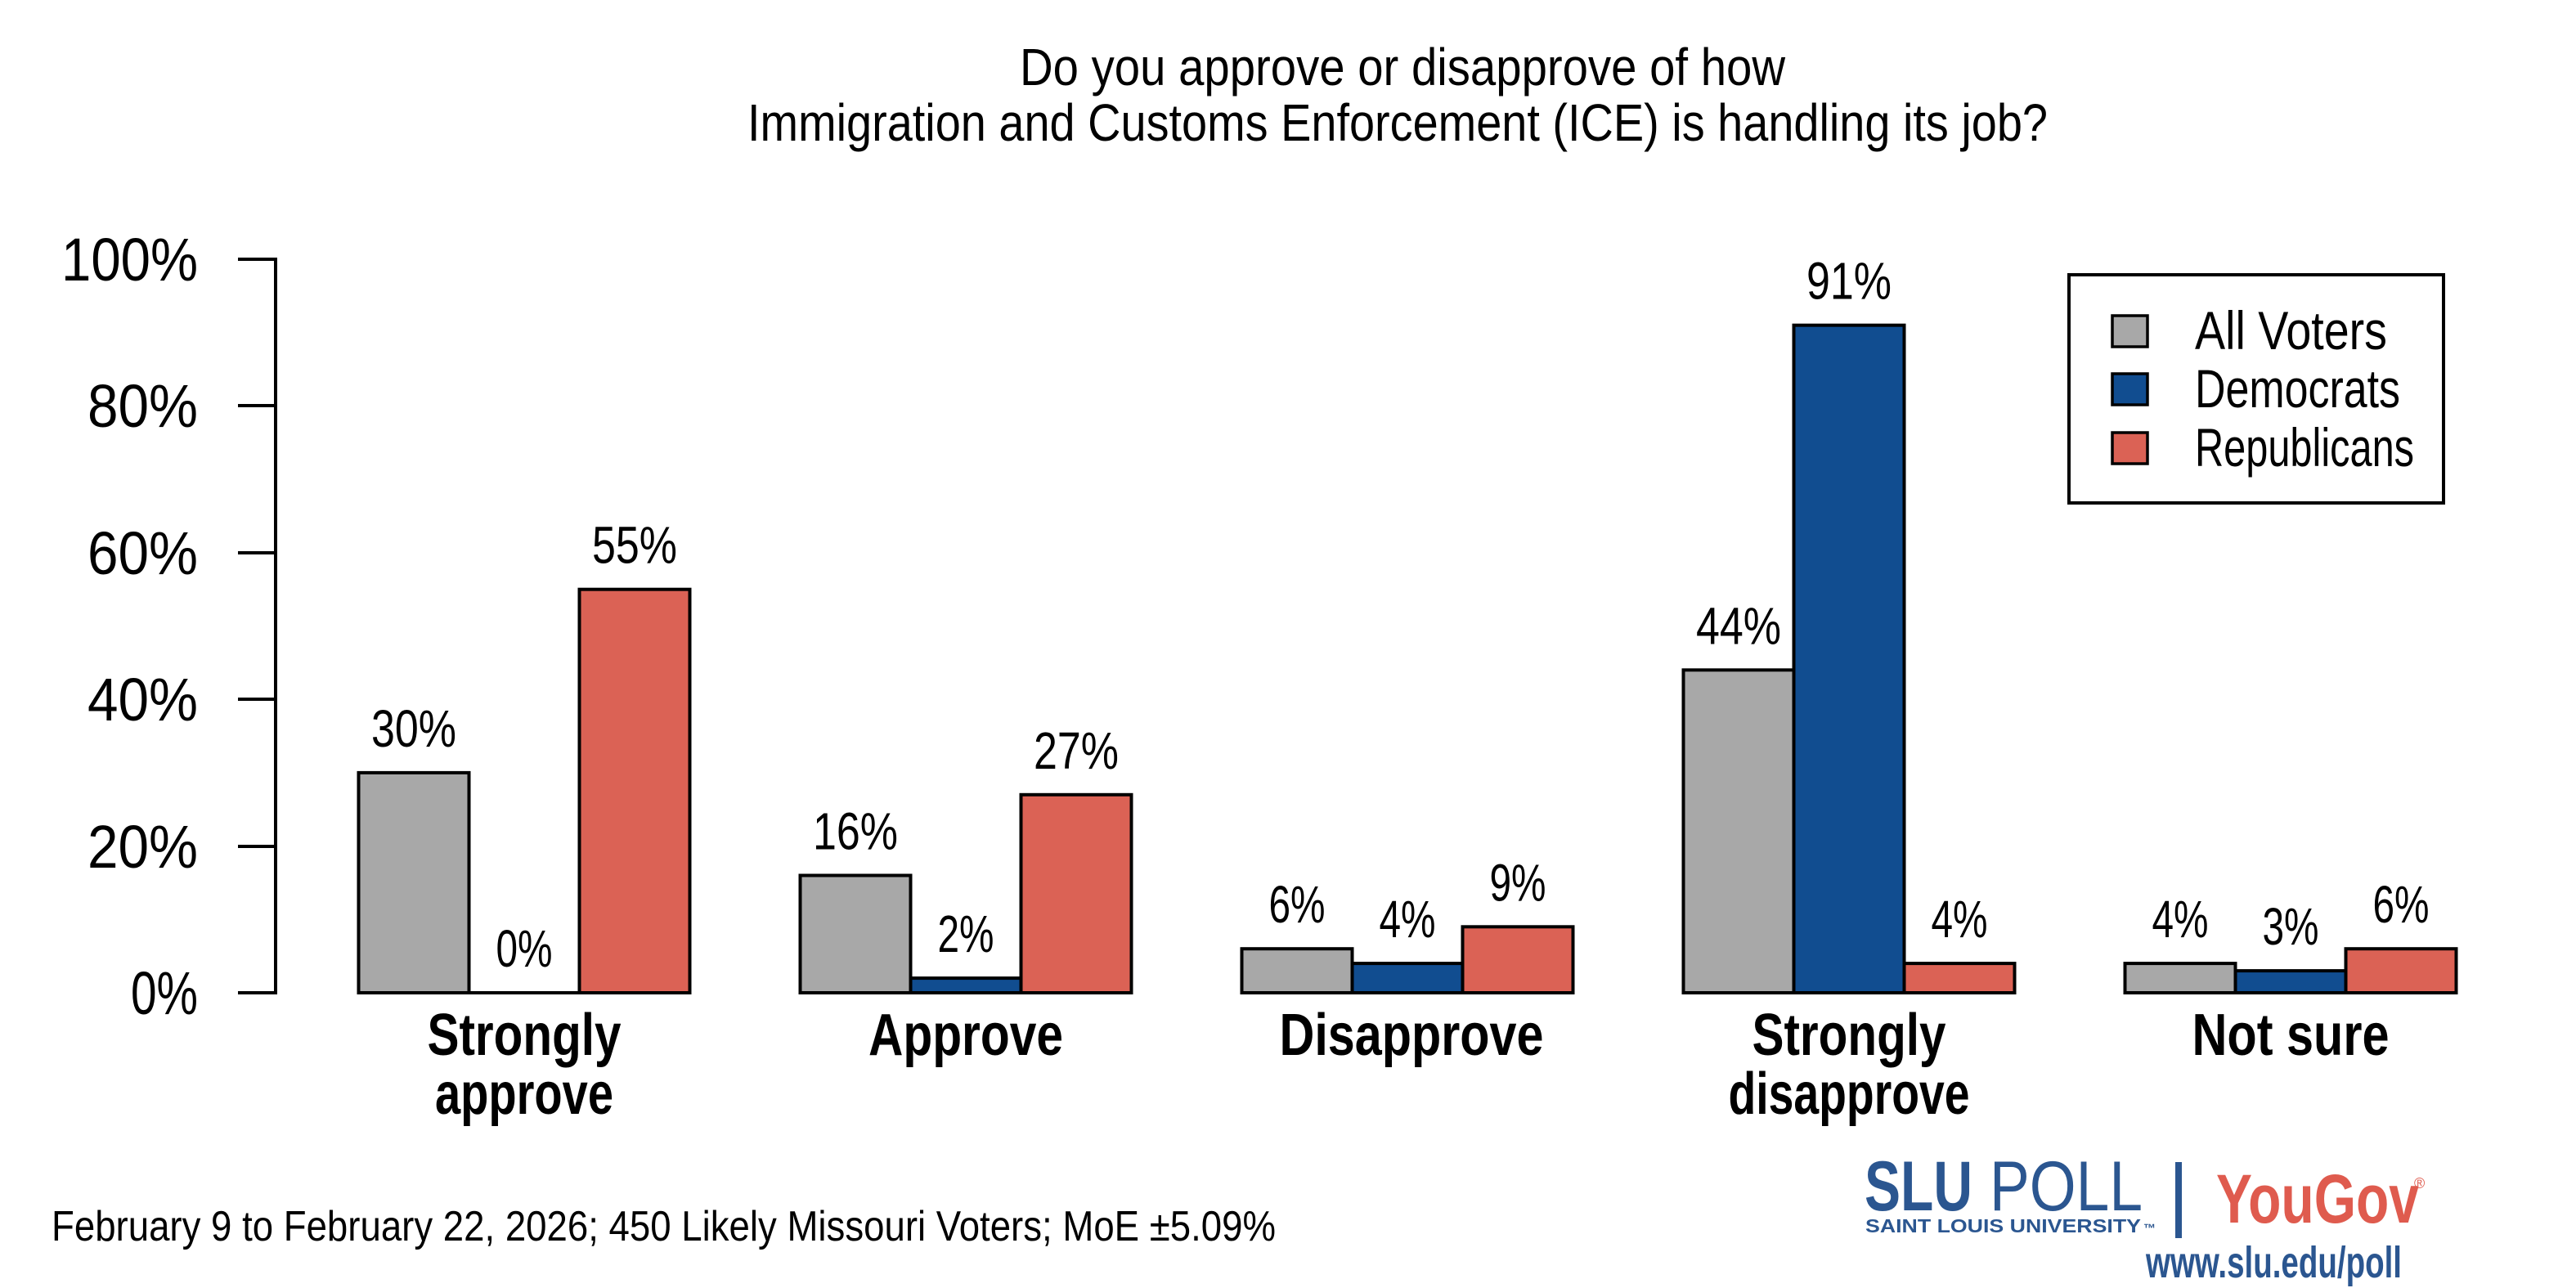 The image size is (2576, 1288). I want to click on svg-text: 16%, so click(855, 832).